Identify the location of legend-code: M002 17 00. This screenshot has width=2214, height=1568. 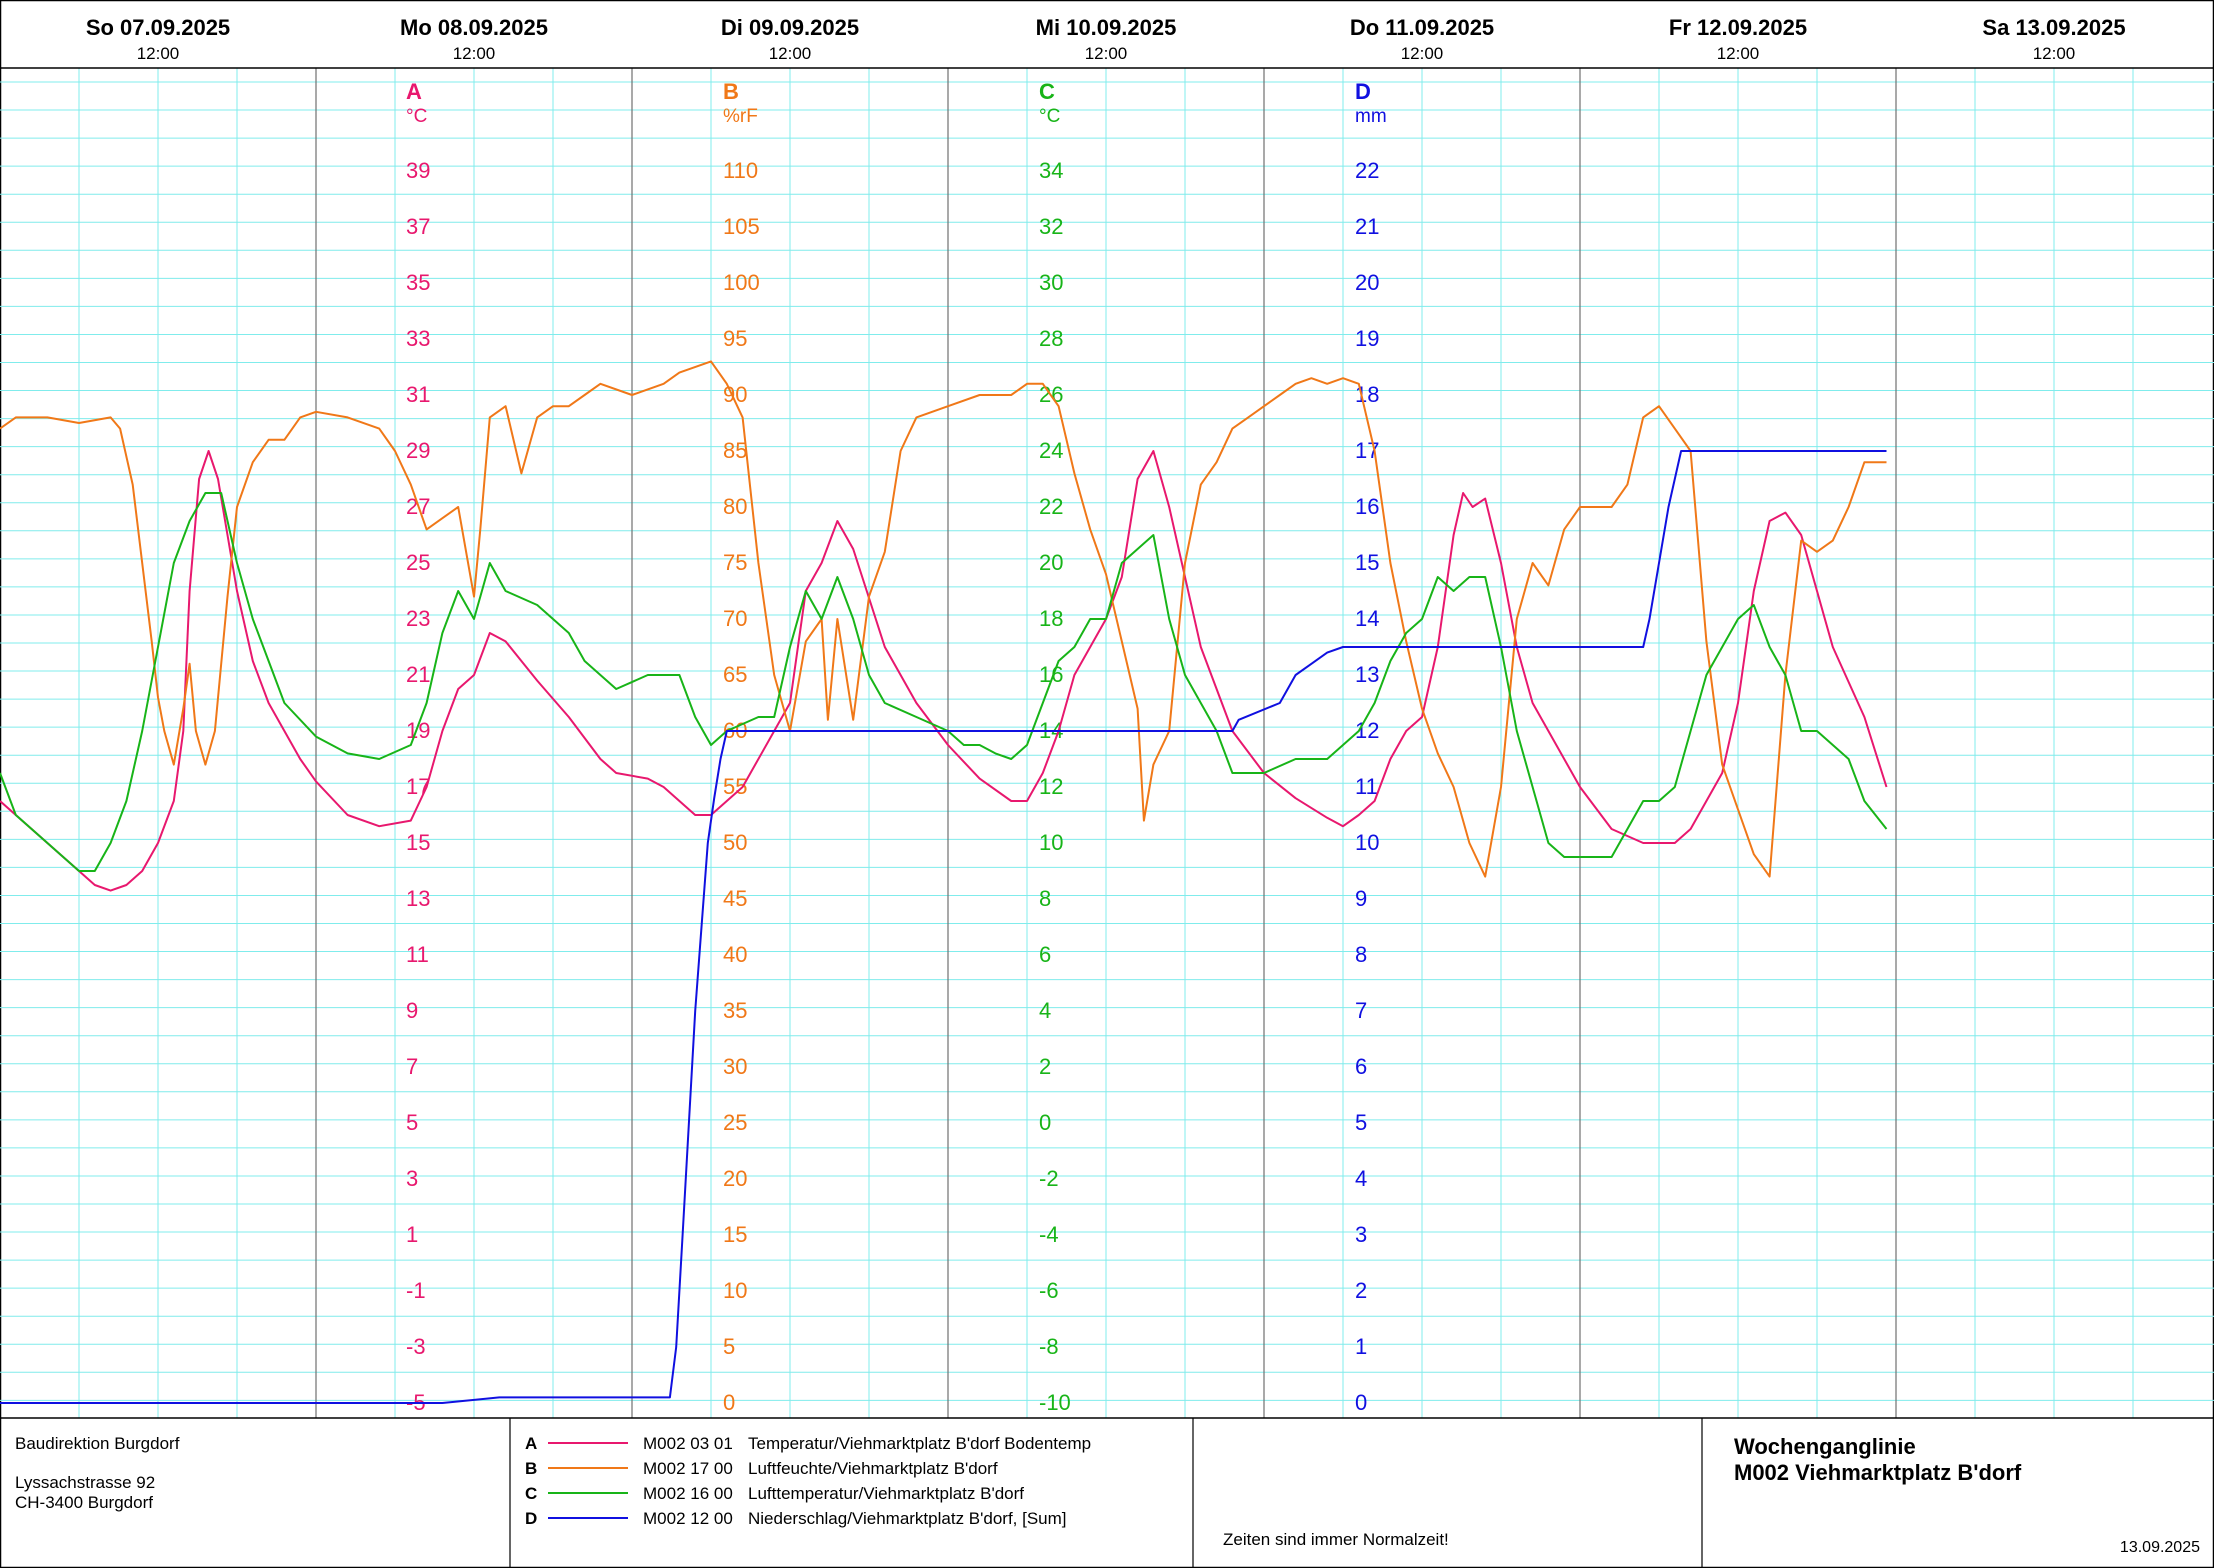
(688, 1468).